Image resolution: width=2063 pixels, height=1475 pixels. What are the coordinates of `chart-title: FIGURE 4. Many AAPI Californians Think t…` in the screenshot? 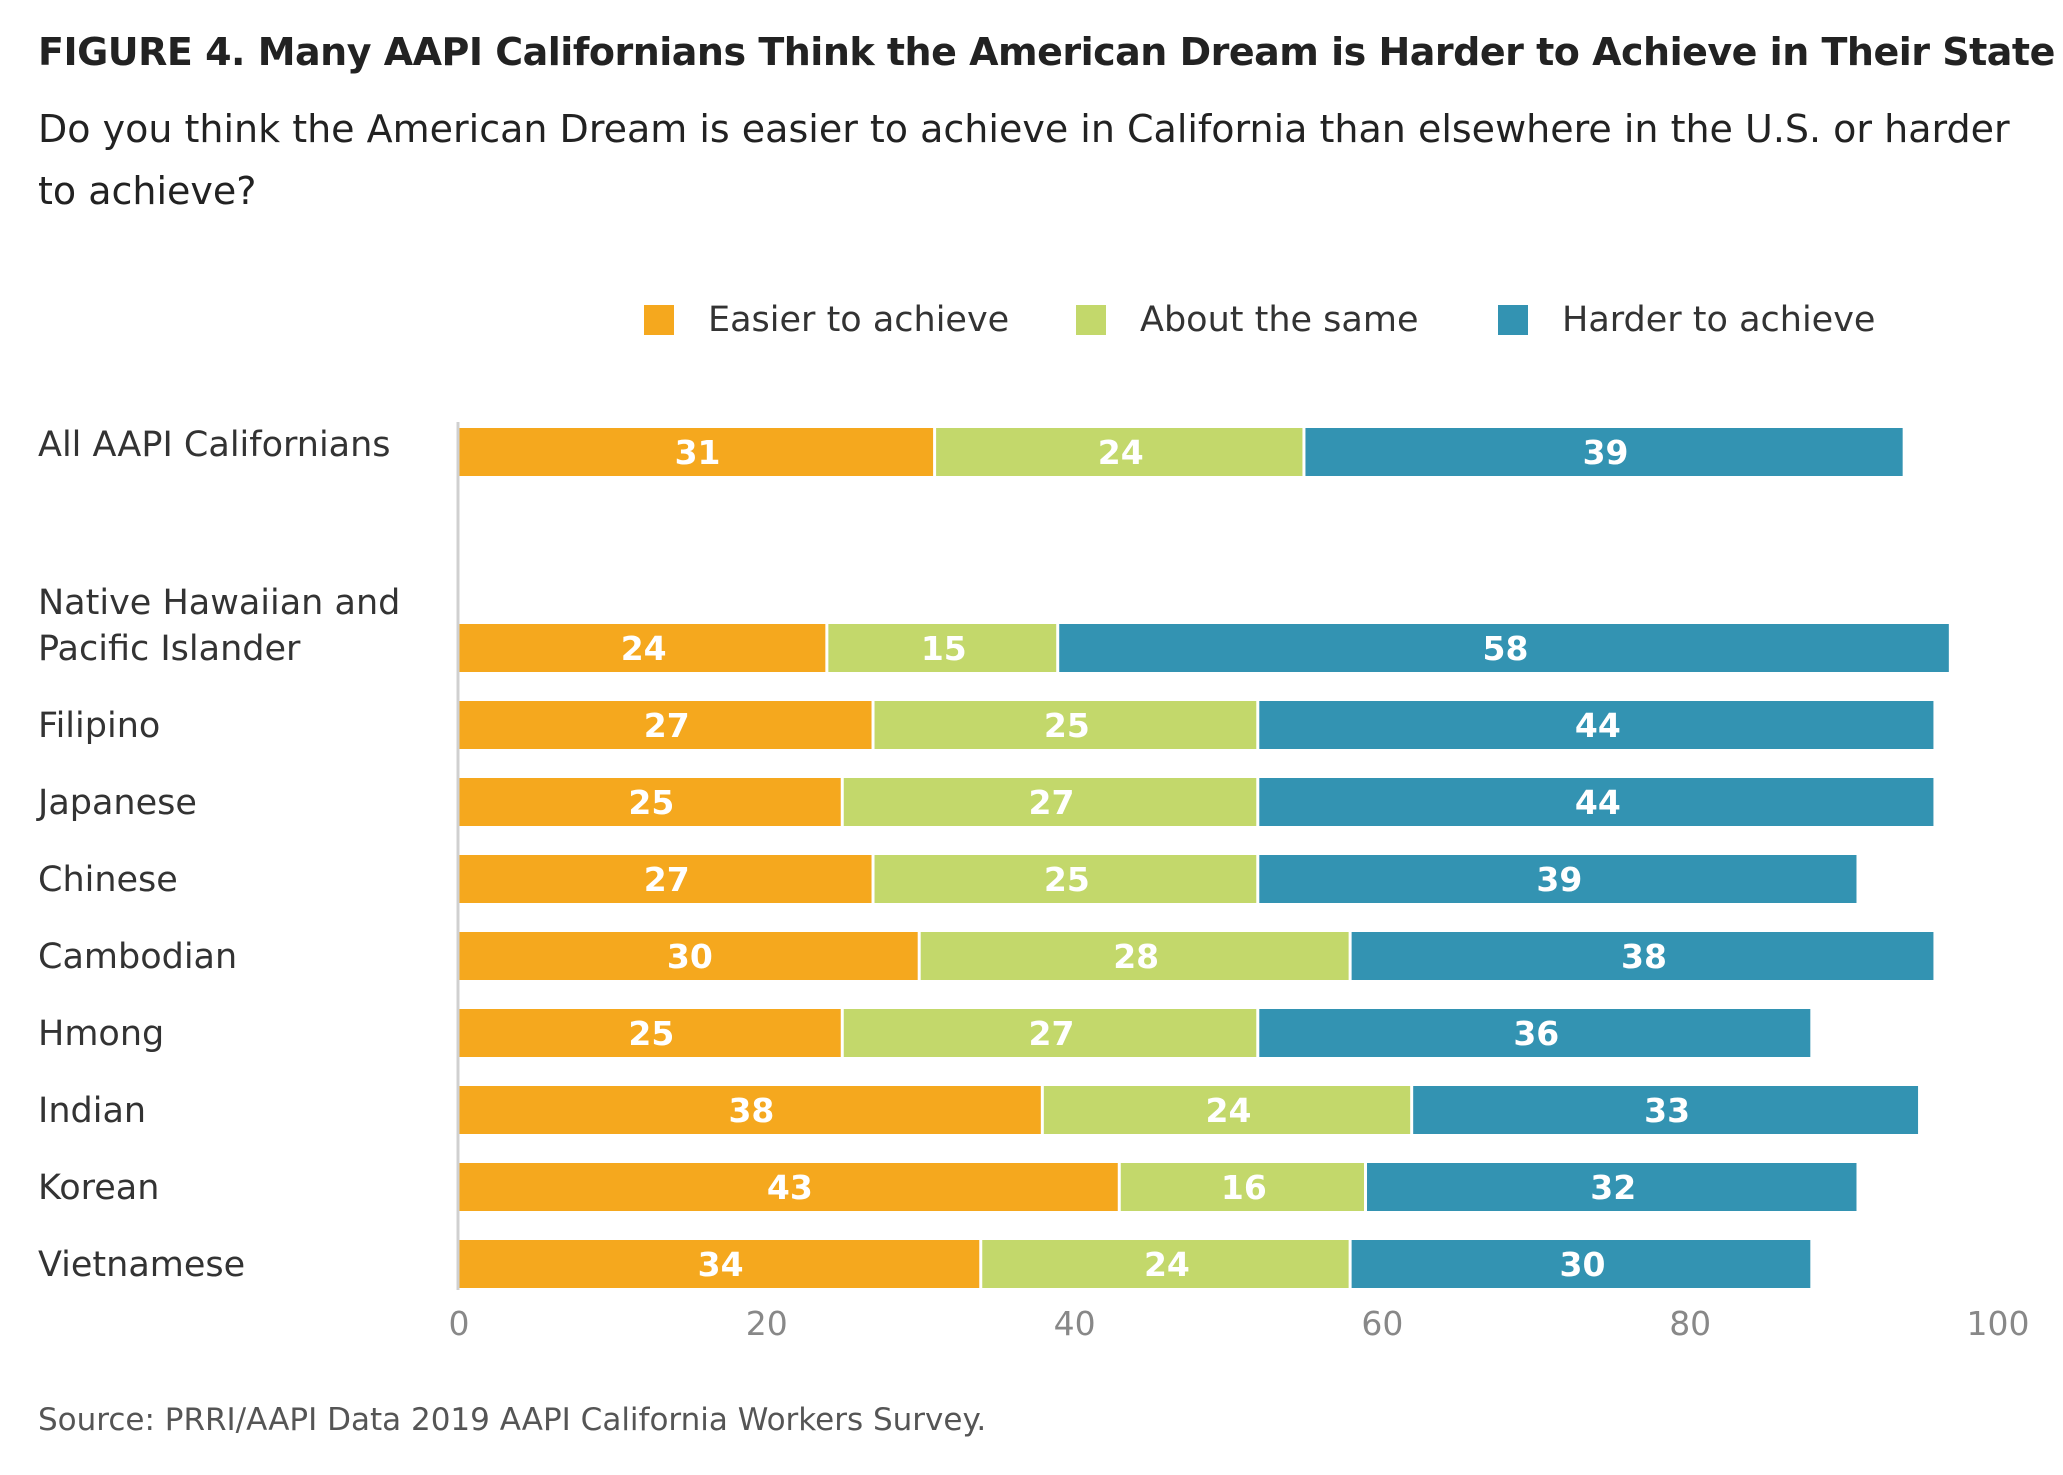 It's located at (1046, 52).